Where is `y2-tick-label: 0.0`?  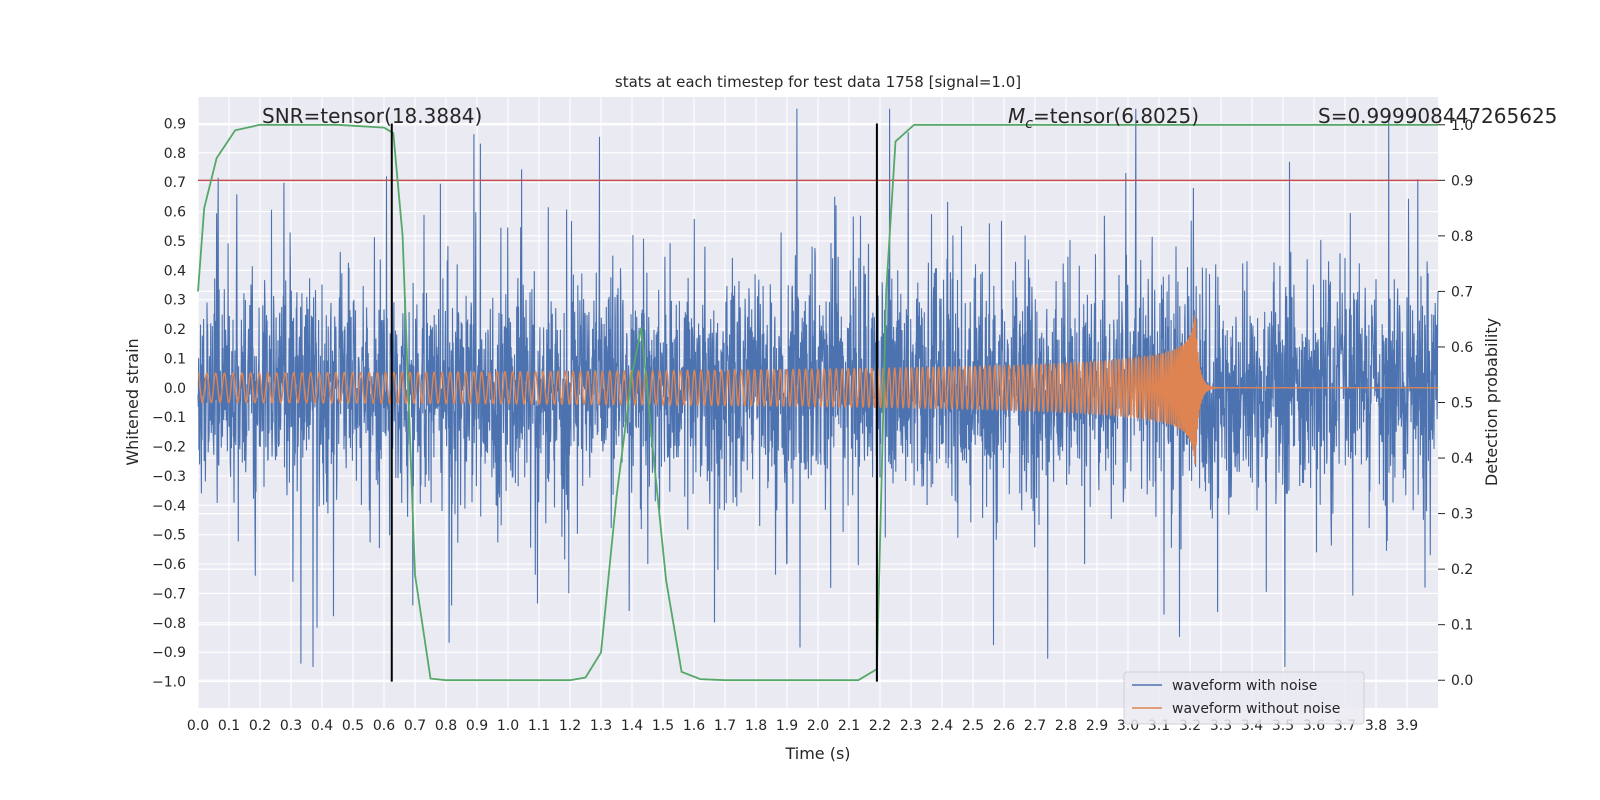 y2-tick-label: 0.0 is located at coordinates (1462, 681).